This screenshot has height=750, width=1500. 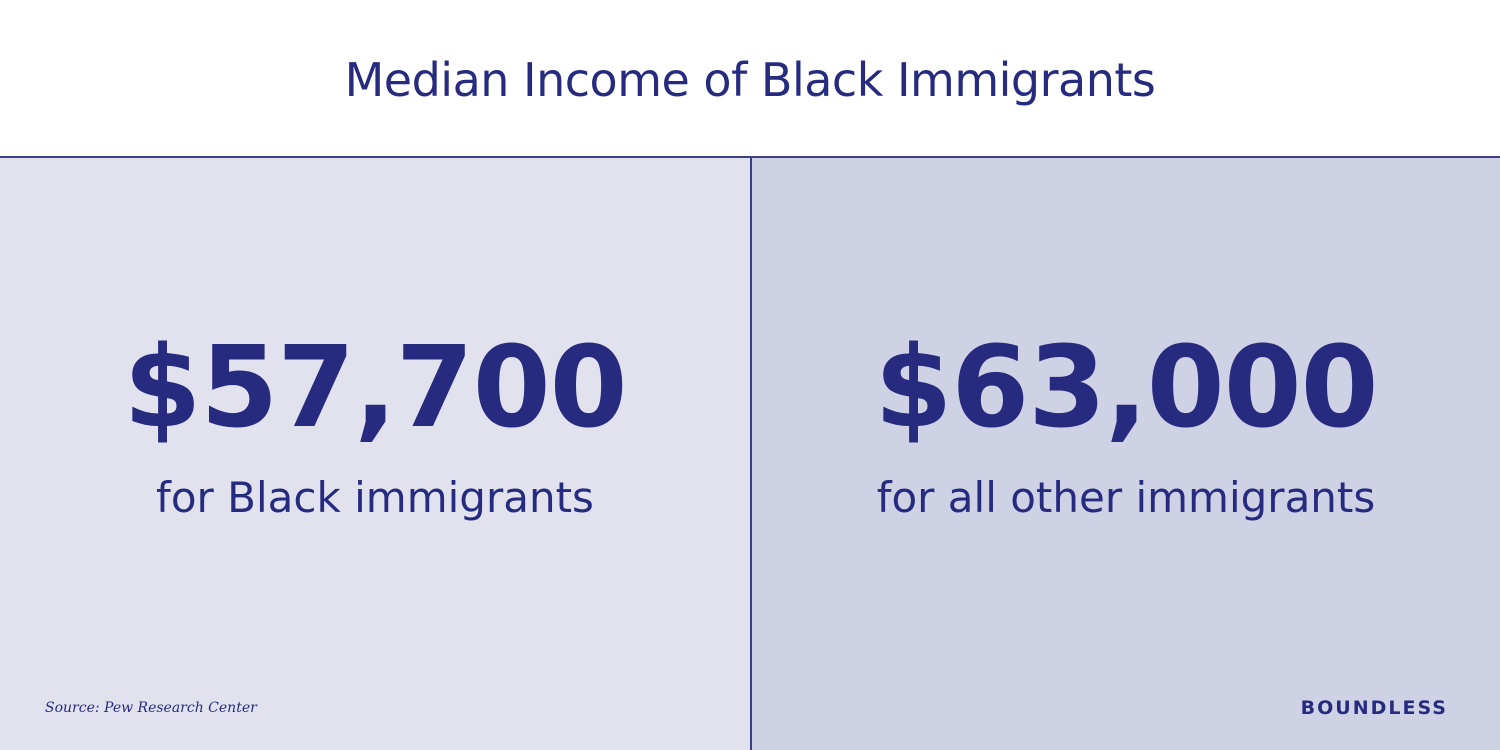 I want to click on amount: $57,700, so click(x=375, y=388).